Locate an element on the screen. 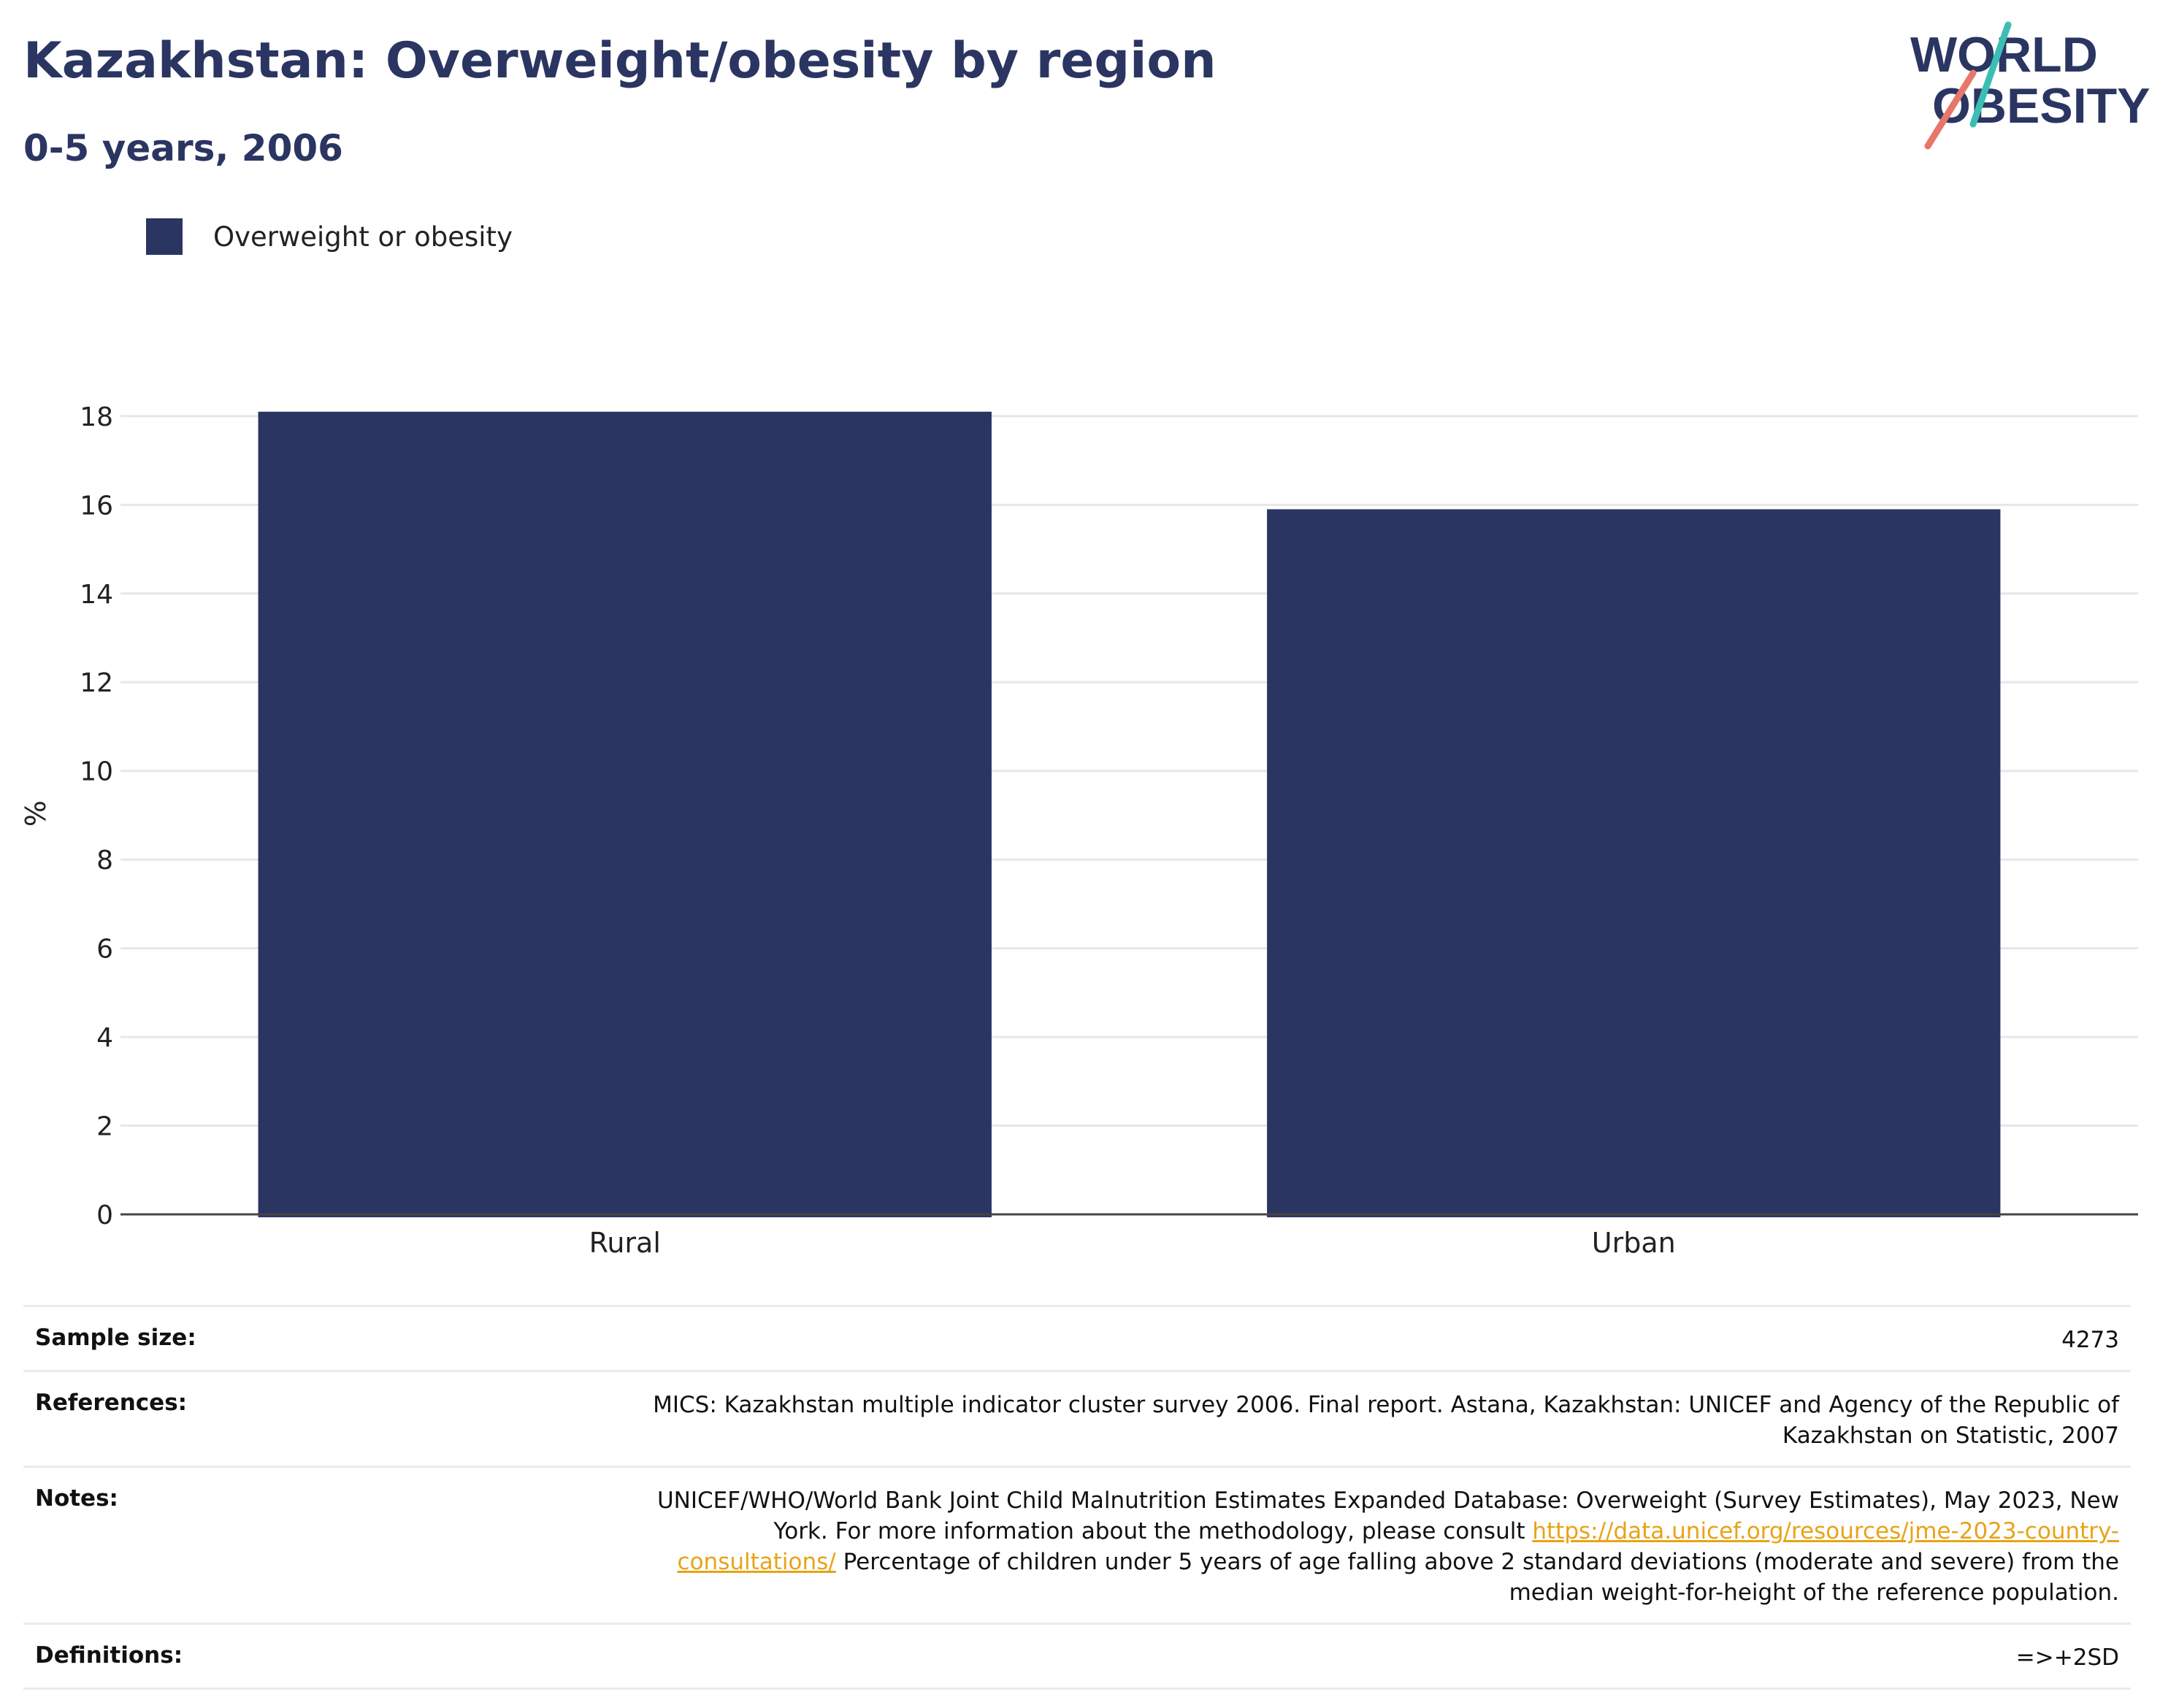 The image size is (2160, 1708). y-tick-label: 10 is located at coordinates (97, 772).